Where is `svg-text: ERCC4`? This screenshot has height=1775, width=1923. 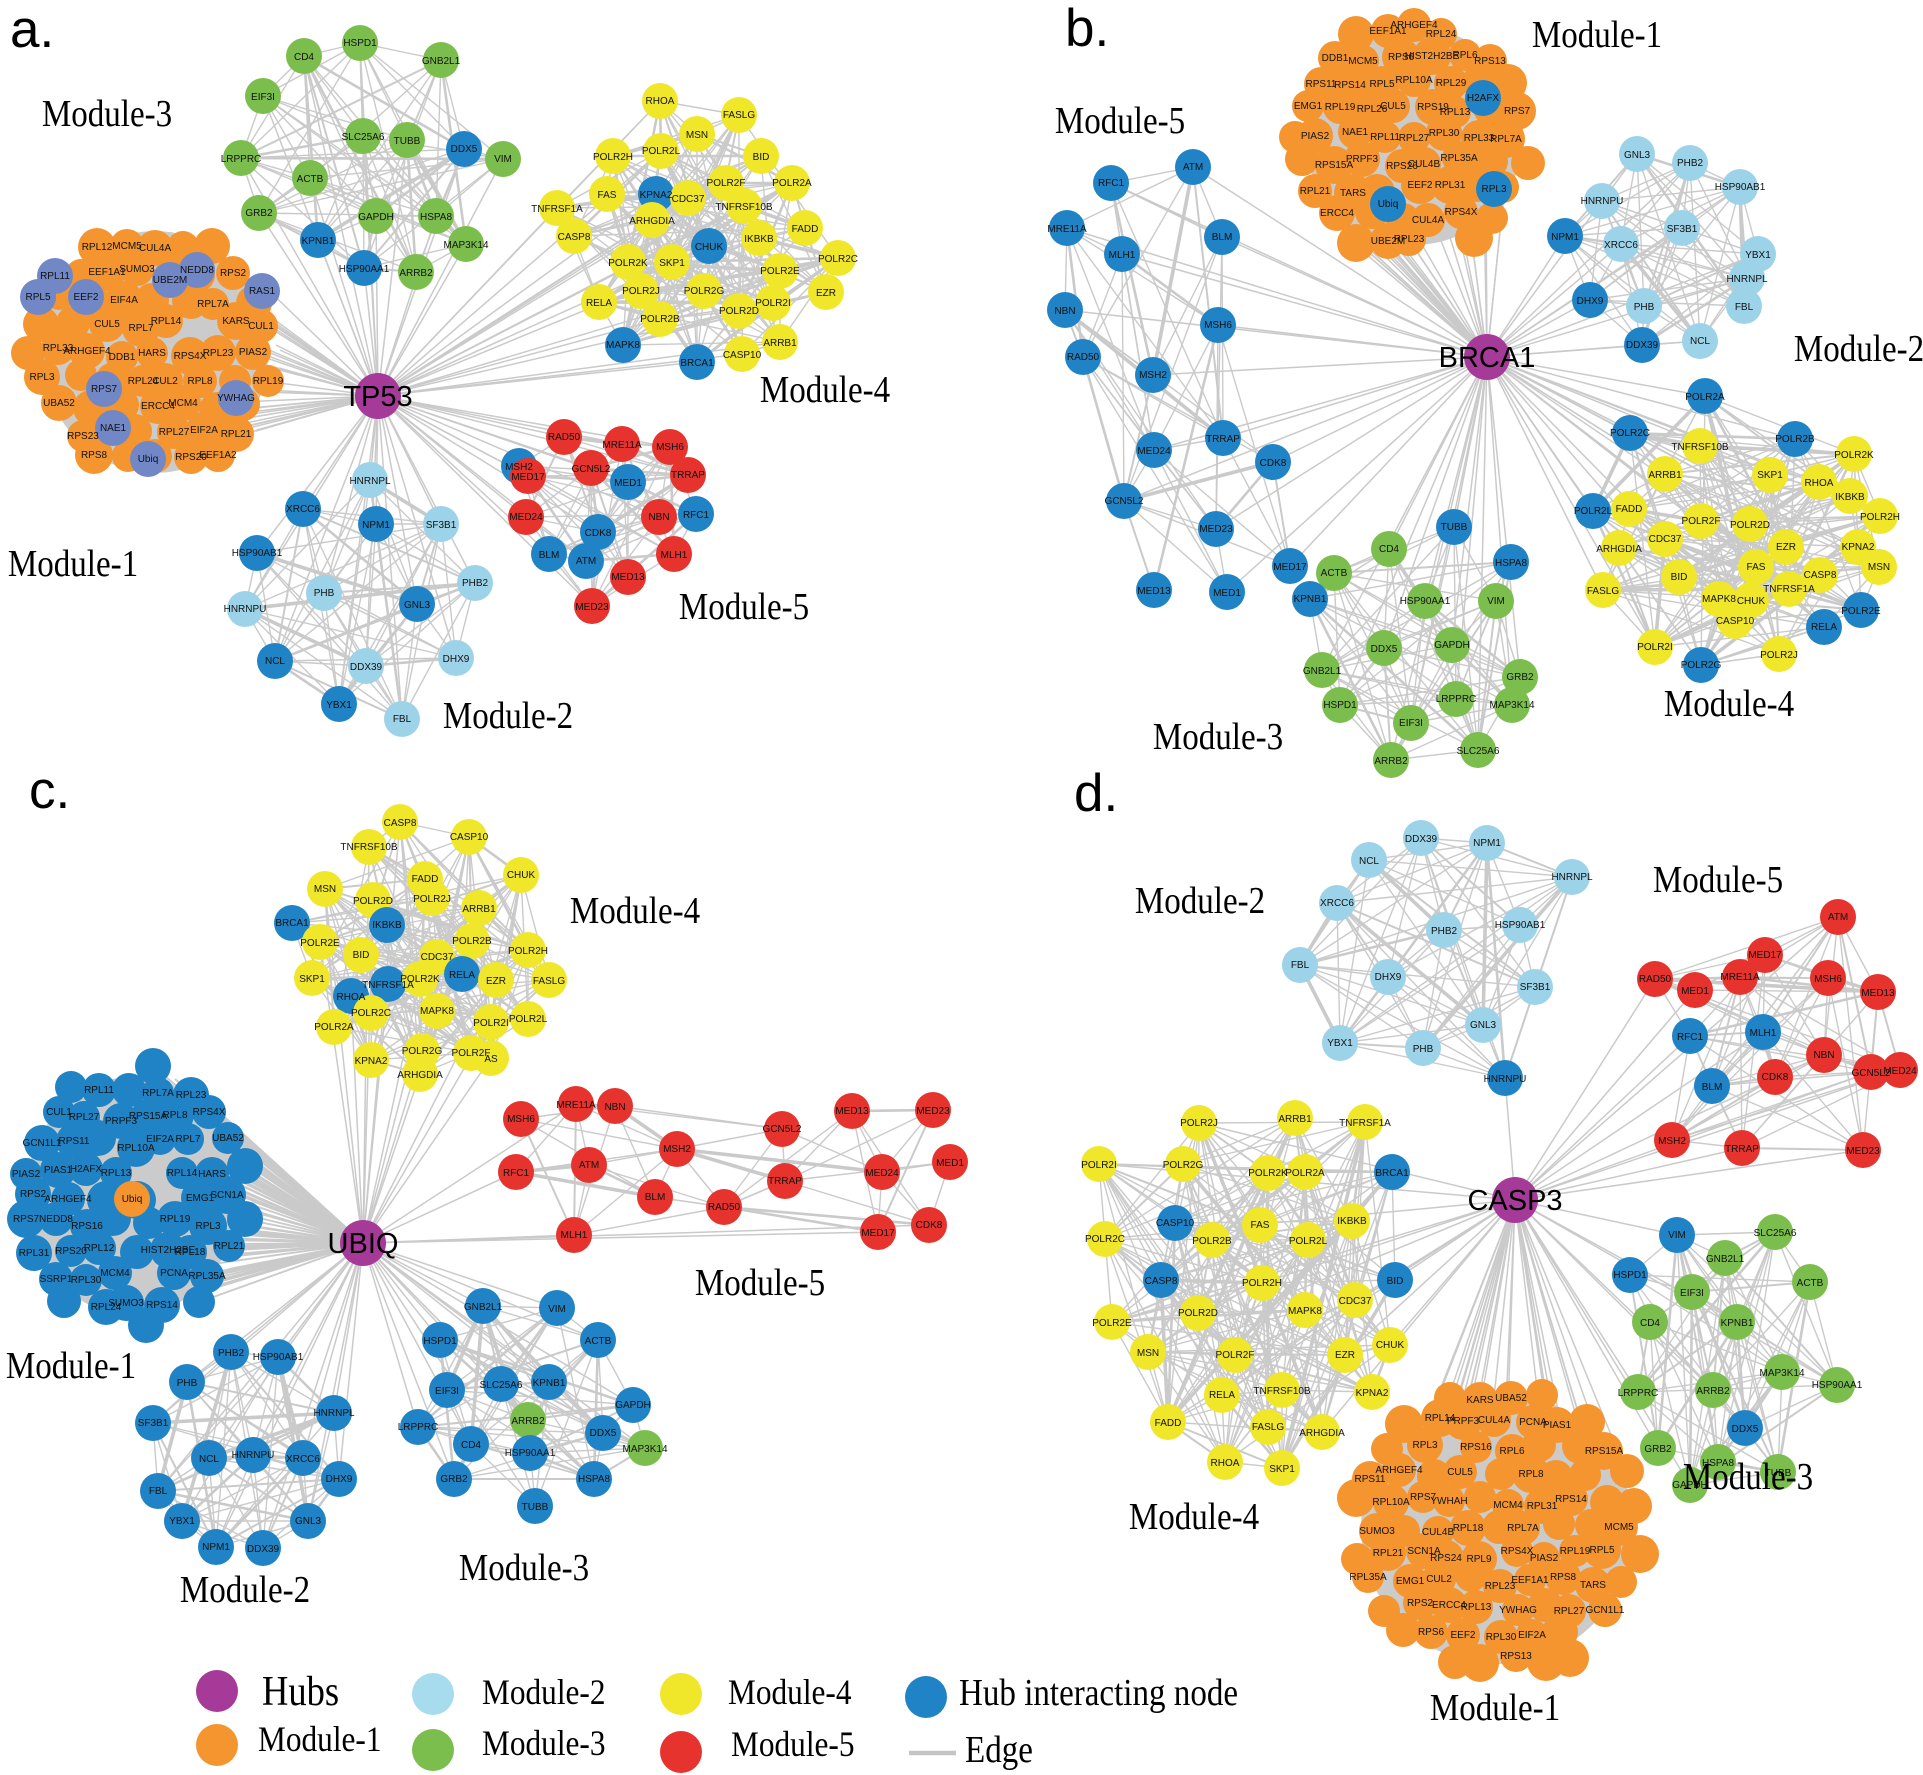
svg-text: ERCC4 is located at coordinates (1337, 213).